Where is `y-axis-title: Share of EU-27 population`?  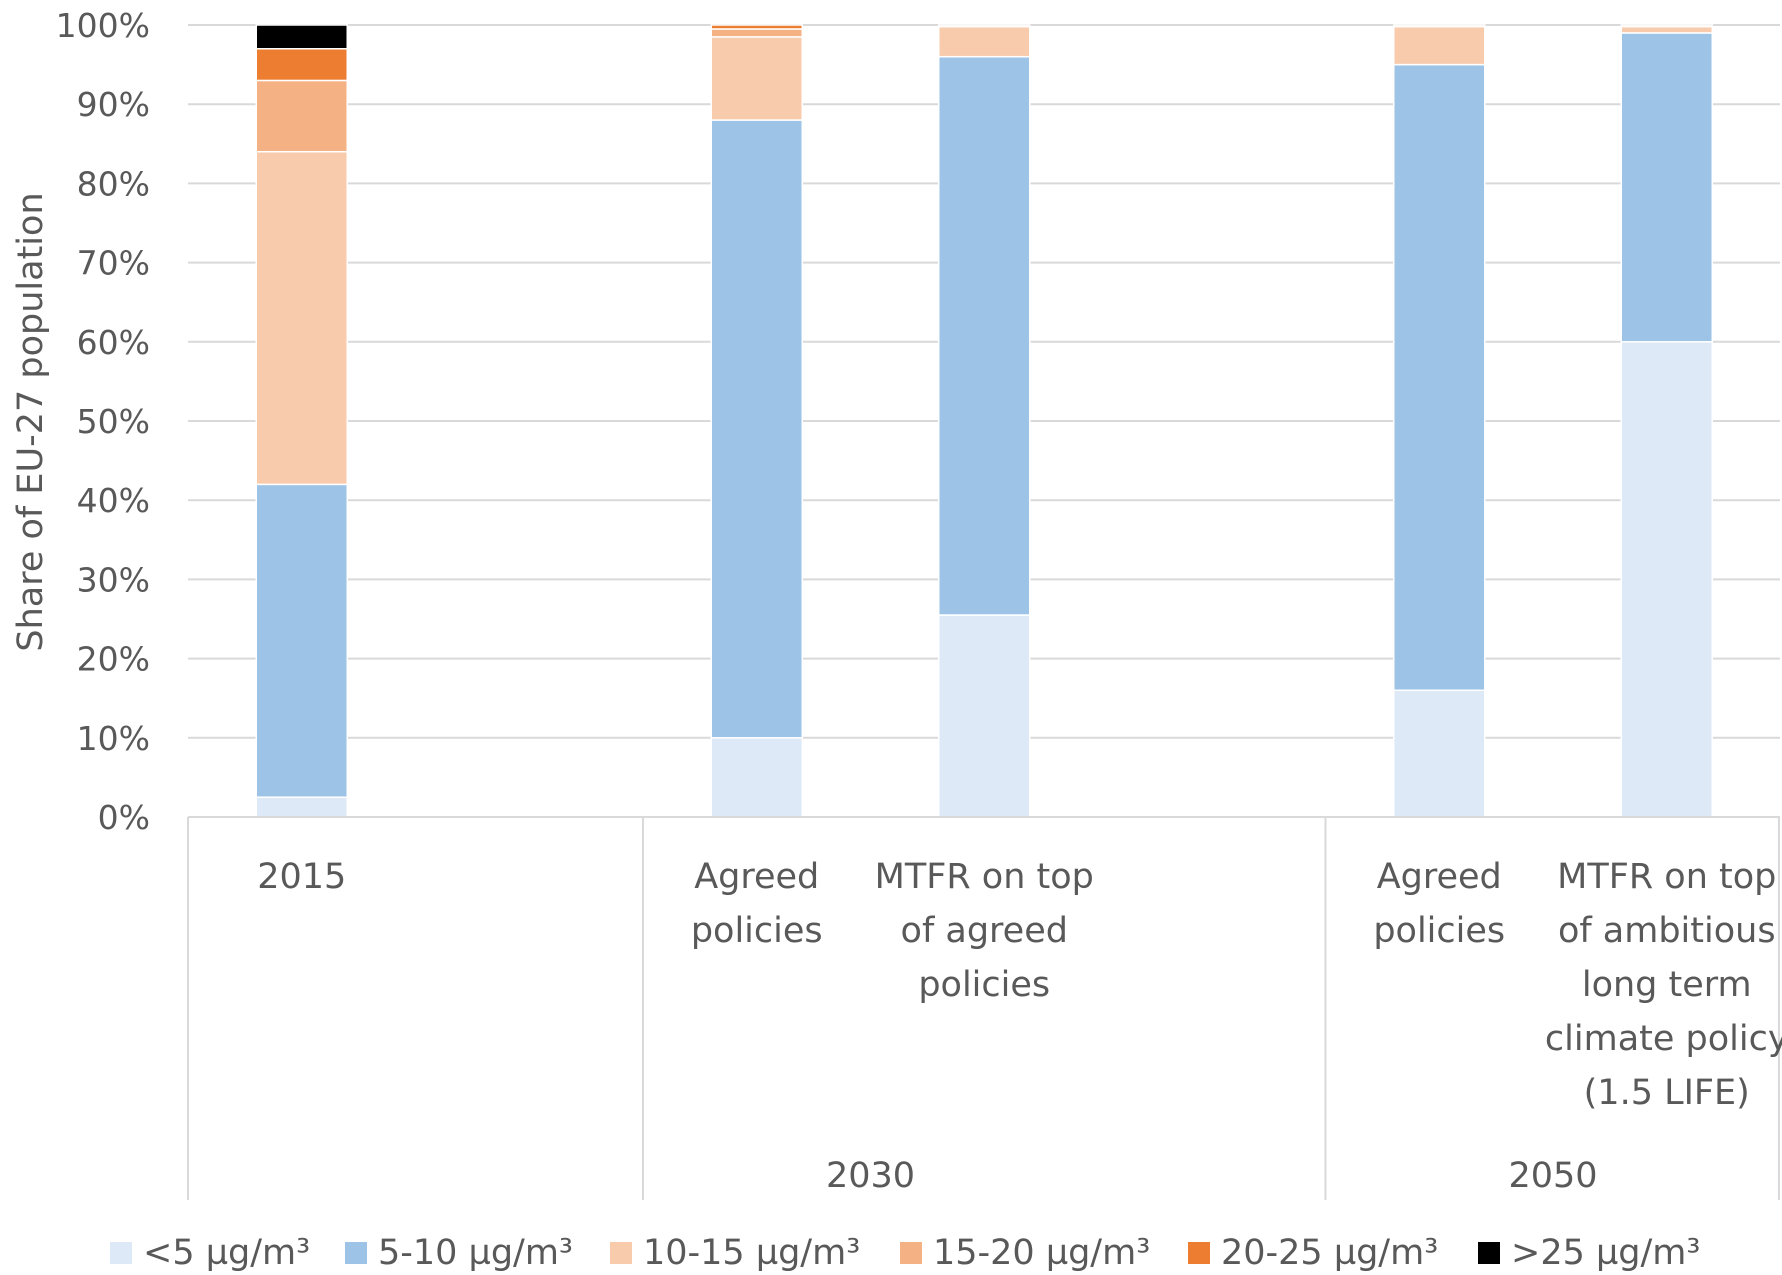
y-axis-title: Share of EU-27 population is located at coordinates (31, 421).